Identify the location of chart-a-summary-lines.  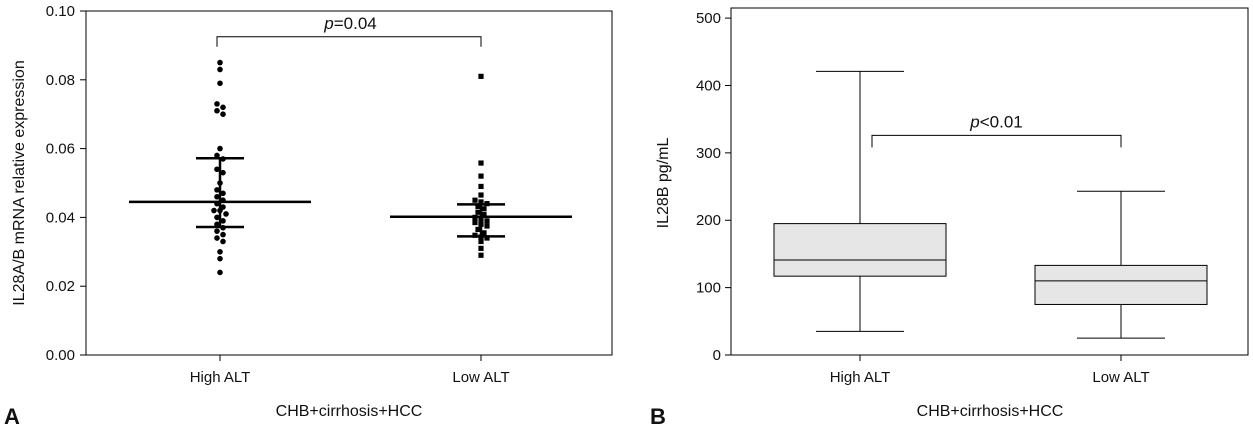
(350, 197).